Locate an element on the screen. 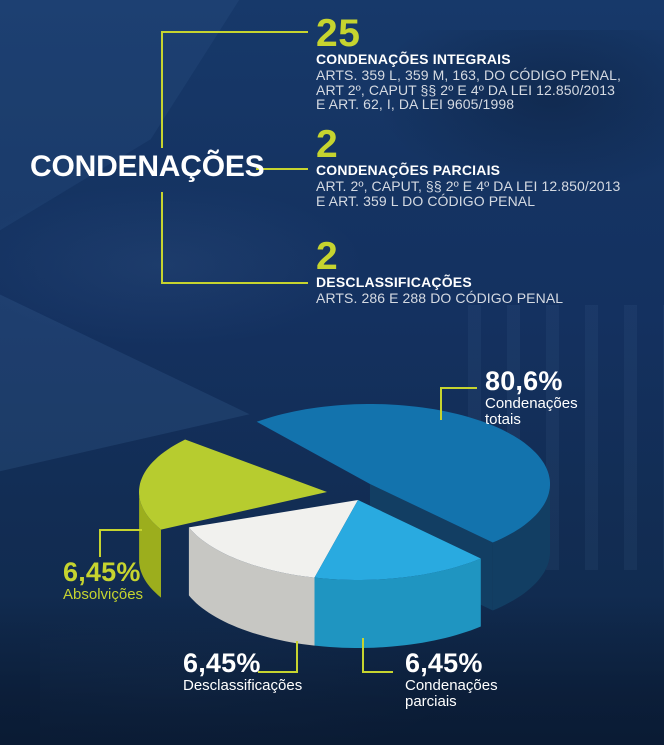 Image resolution: width=664 pixels, height=745 pixels. pie-slice-absolvicoes is located at coordinates (233, 518).